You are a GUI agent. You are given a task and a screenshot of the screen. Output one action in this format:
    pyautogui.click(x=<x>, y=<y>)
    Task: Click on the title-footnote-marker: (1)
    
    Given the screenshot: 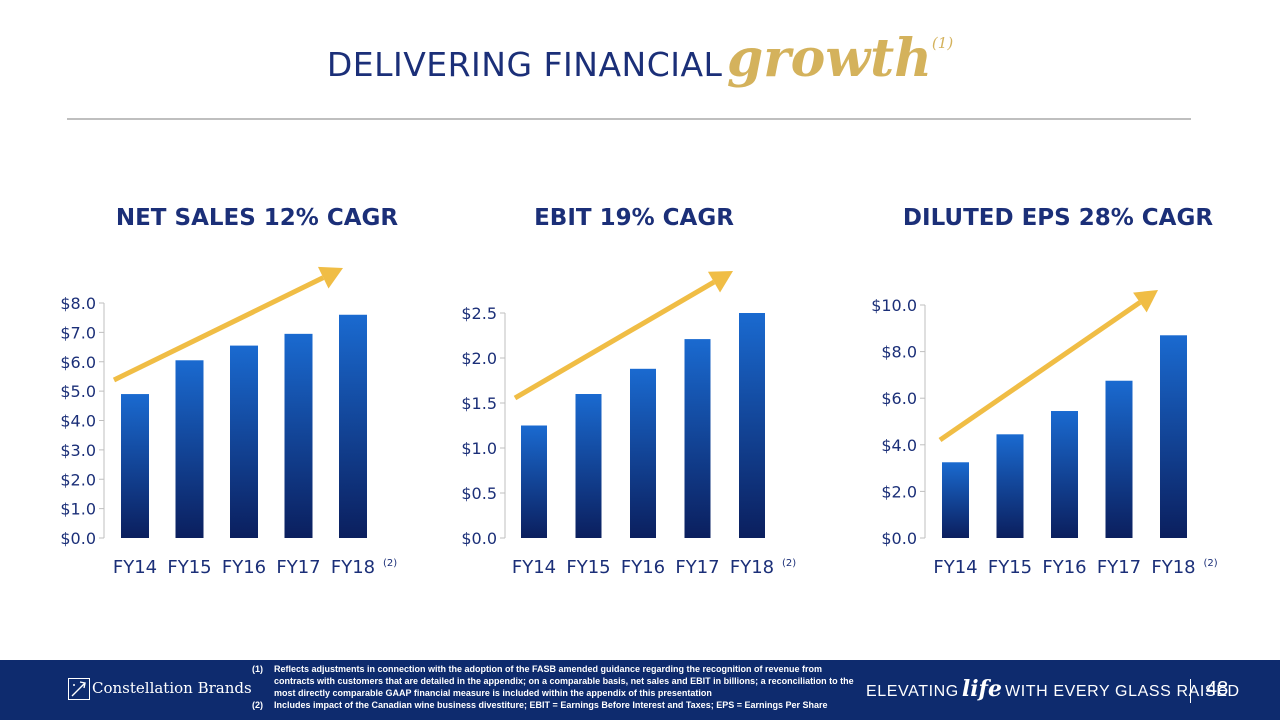 What is the action you would take?
    pyautogui.click(x=942, y=43)
    